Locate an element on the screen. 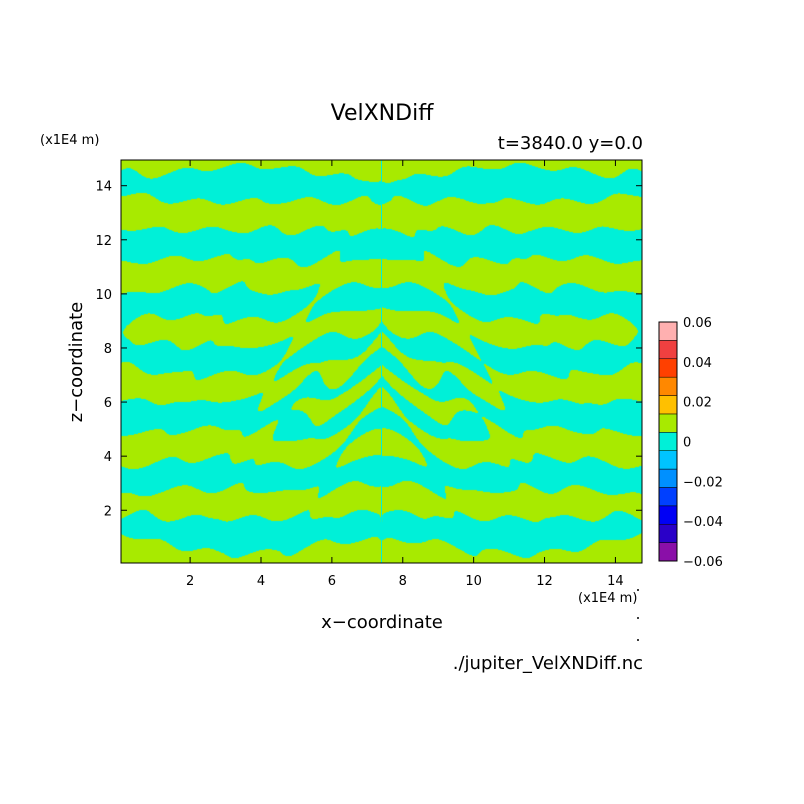  chart-title: VelXNDiff is located at coordinates (383, 113).